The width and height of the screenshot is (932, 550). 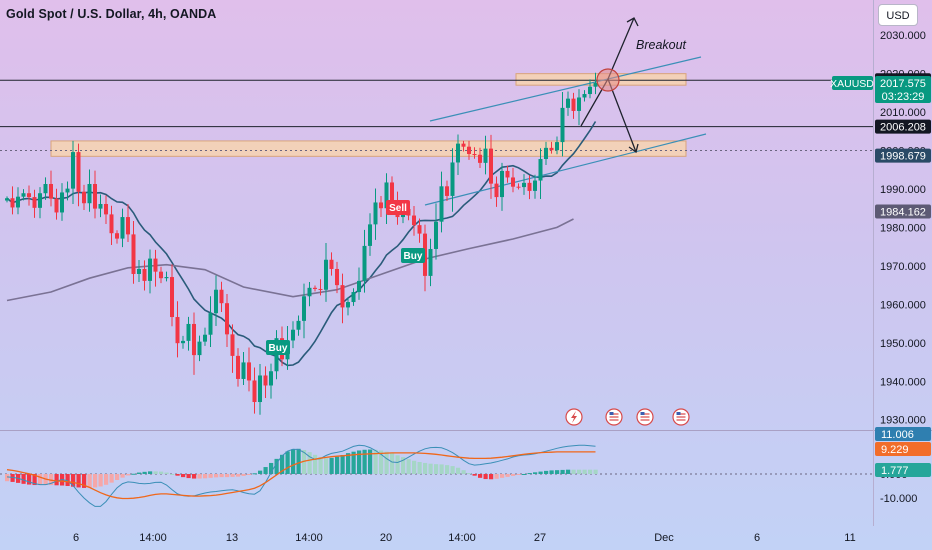 I want to click on price-axis-label: 1930.000, so click(x=903, y=421).